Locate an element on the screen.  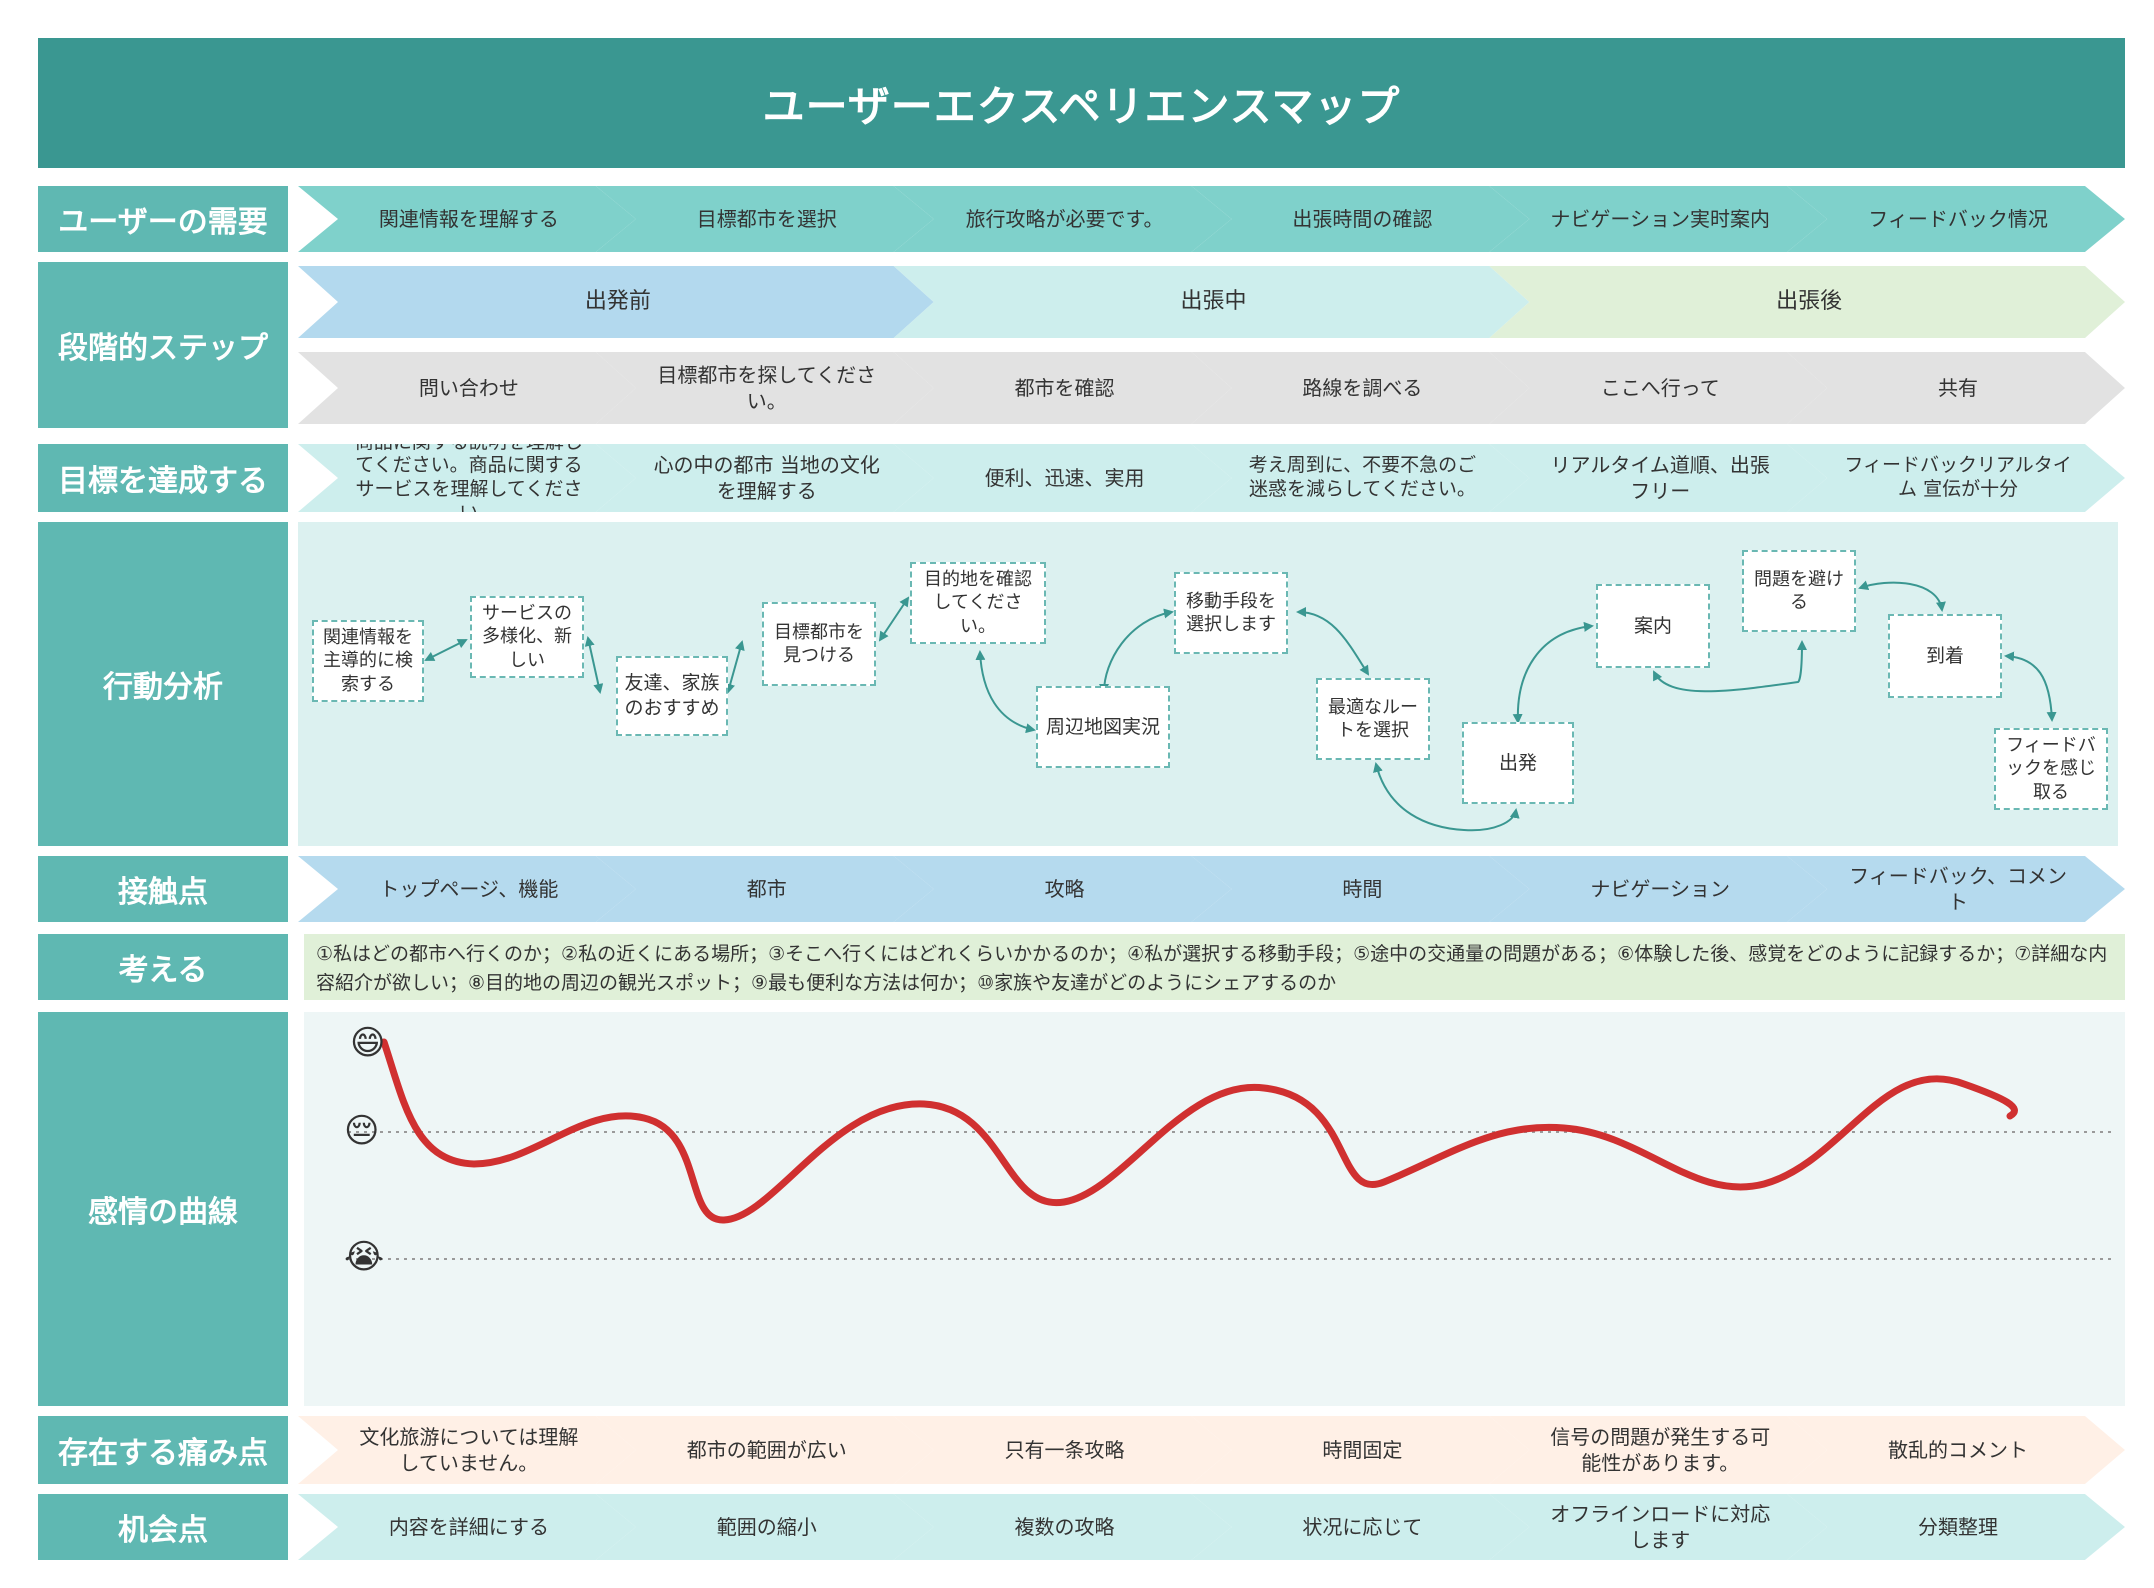
pain-chevron: 只有一条攻略 is located at coordinates (1063, 1450).